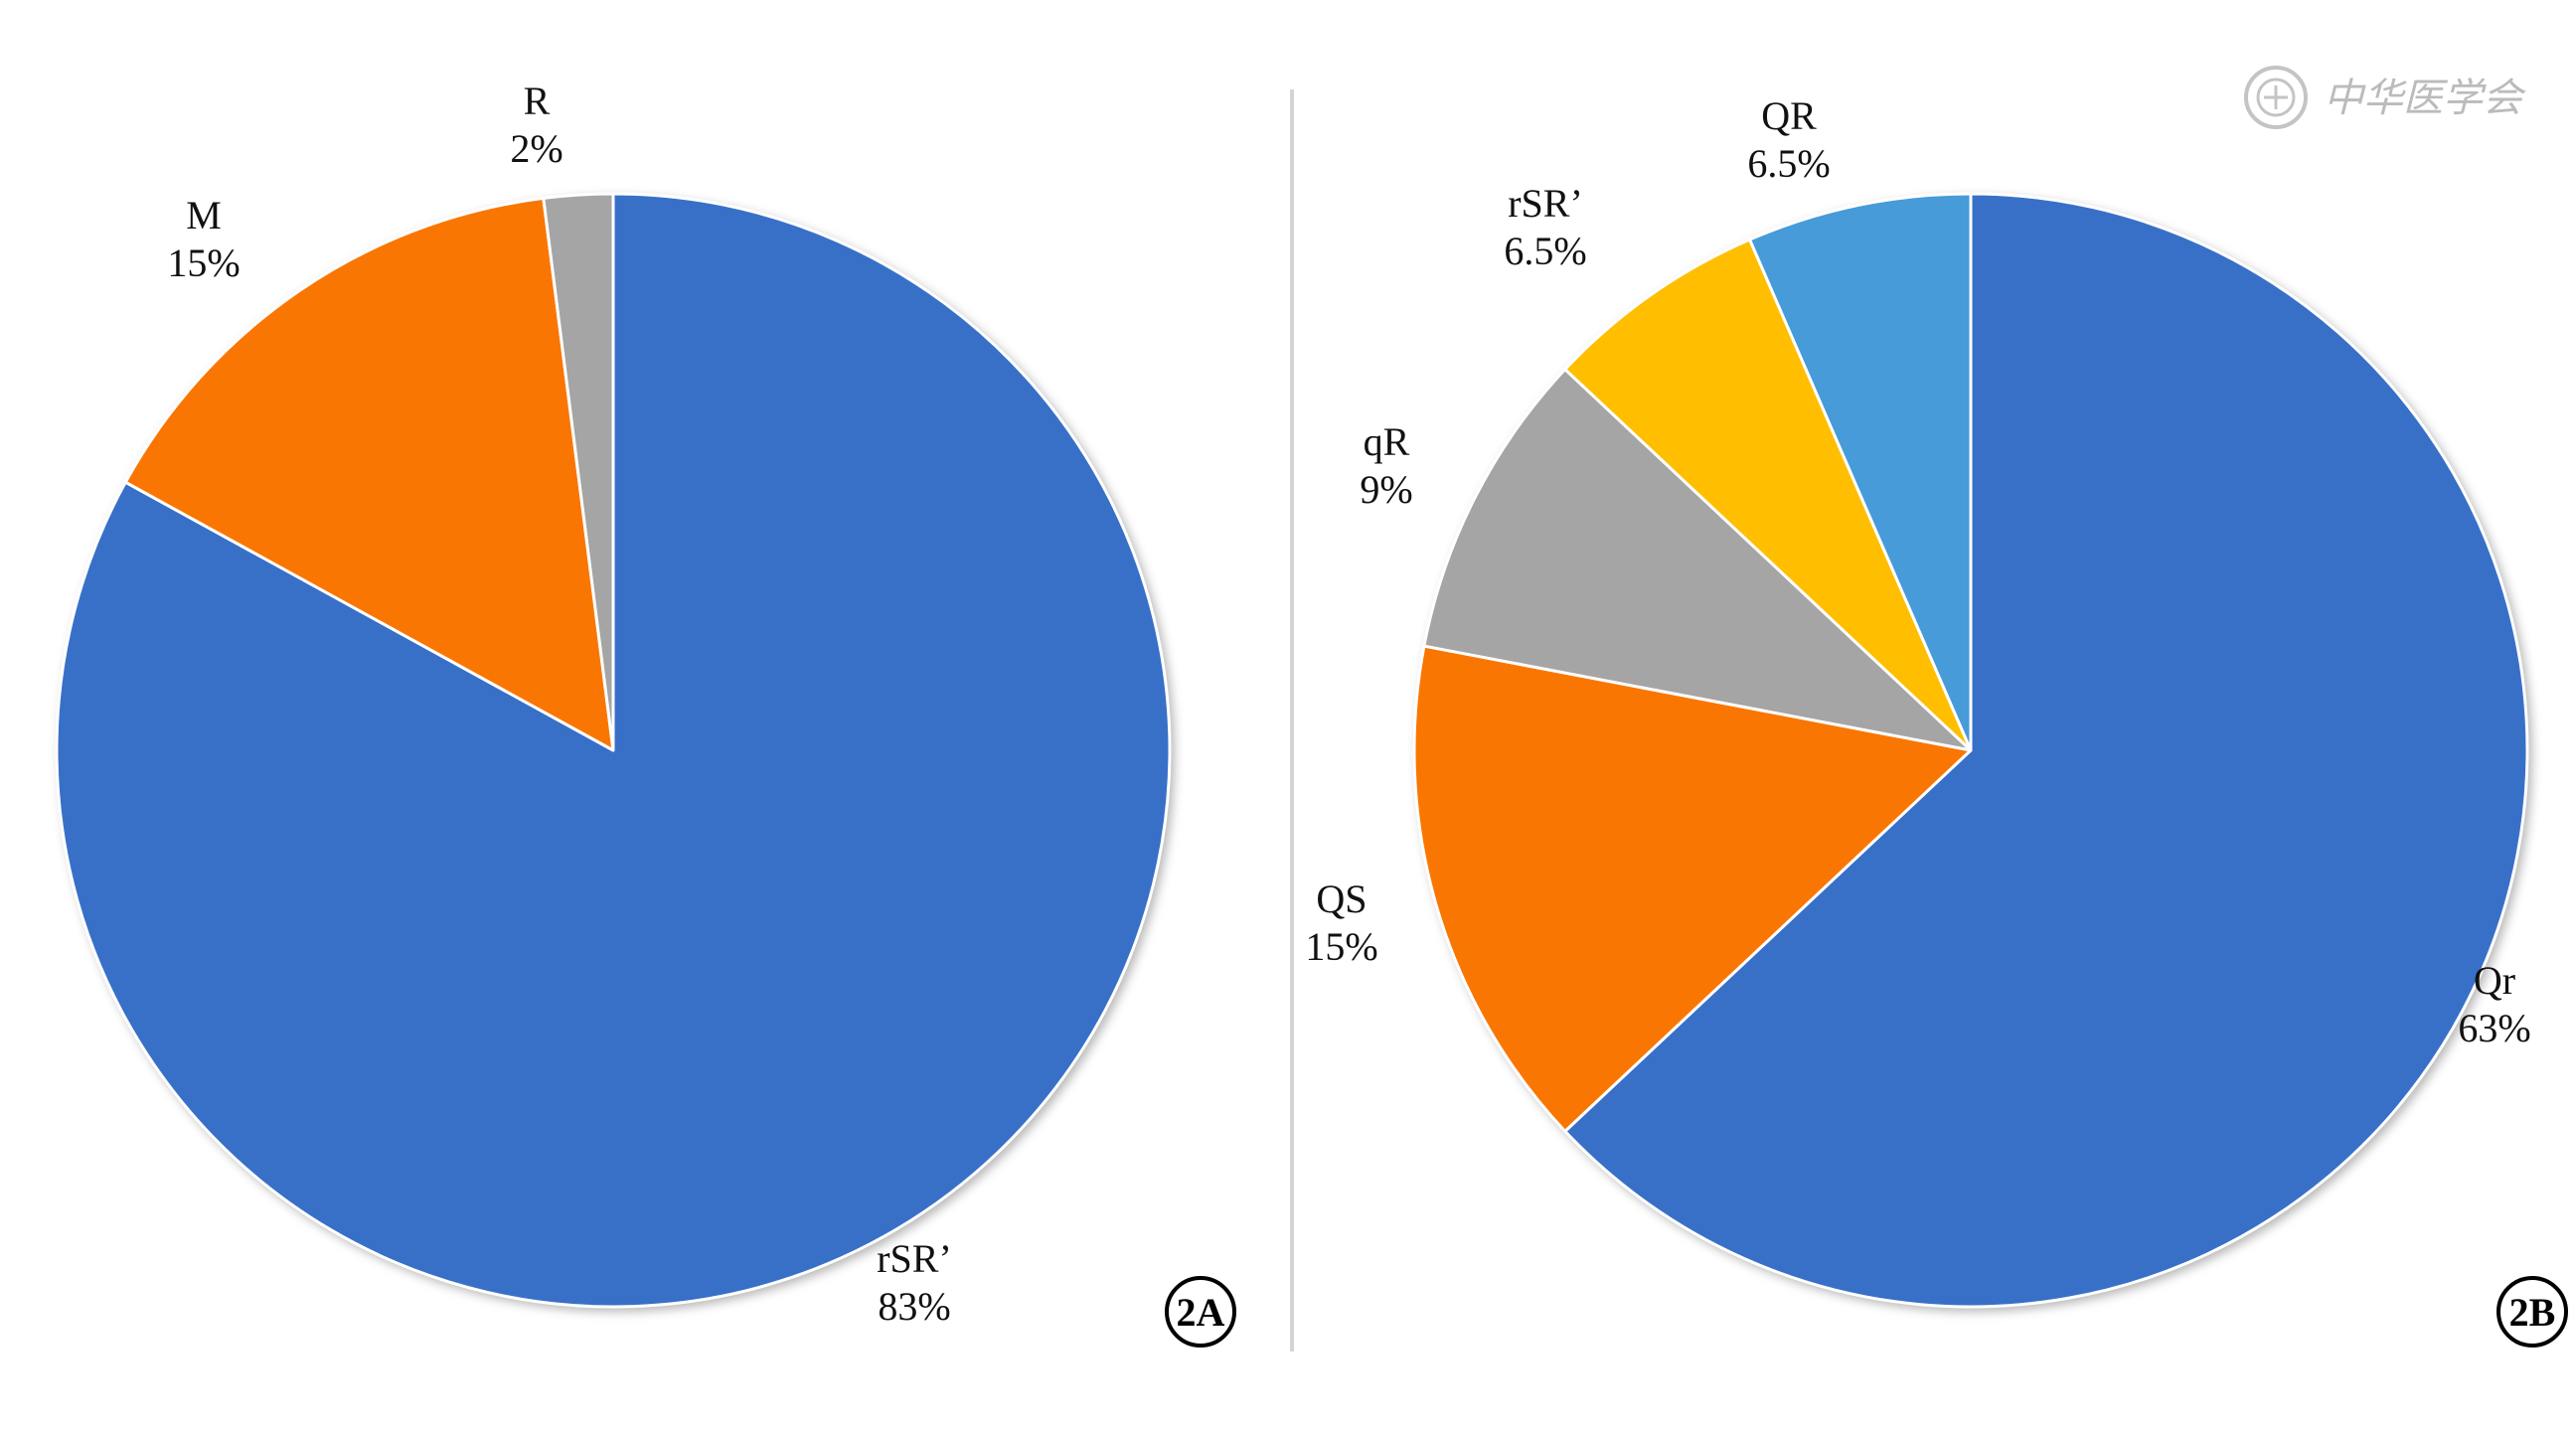  Describe the element at coordinates (914, 1282) in the screenshot. I see `slice-label-0-0: rSR’ 83%` at that location.